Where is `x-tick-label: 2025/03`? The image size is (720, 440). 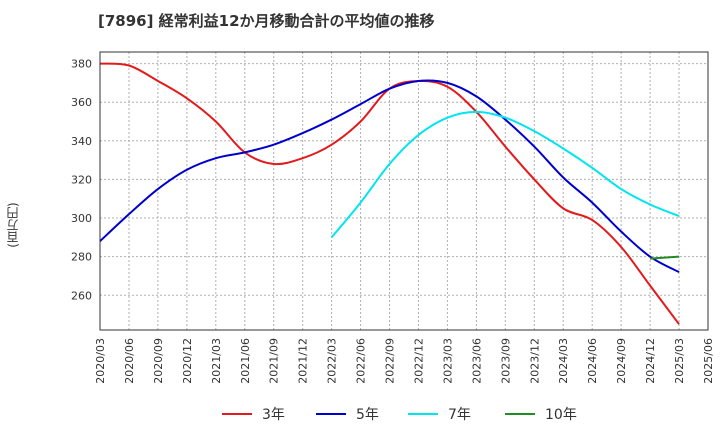
x-tick-label: 2025/03 is located at coordinates (679, 361).